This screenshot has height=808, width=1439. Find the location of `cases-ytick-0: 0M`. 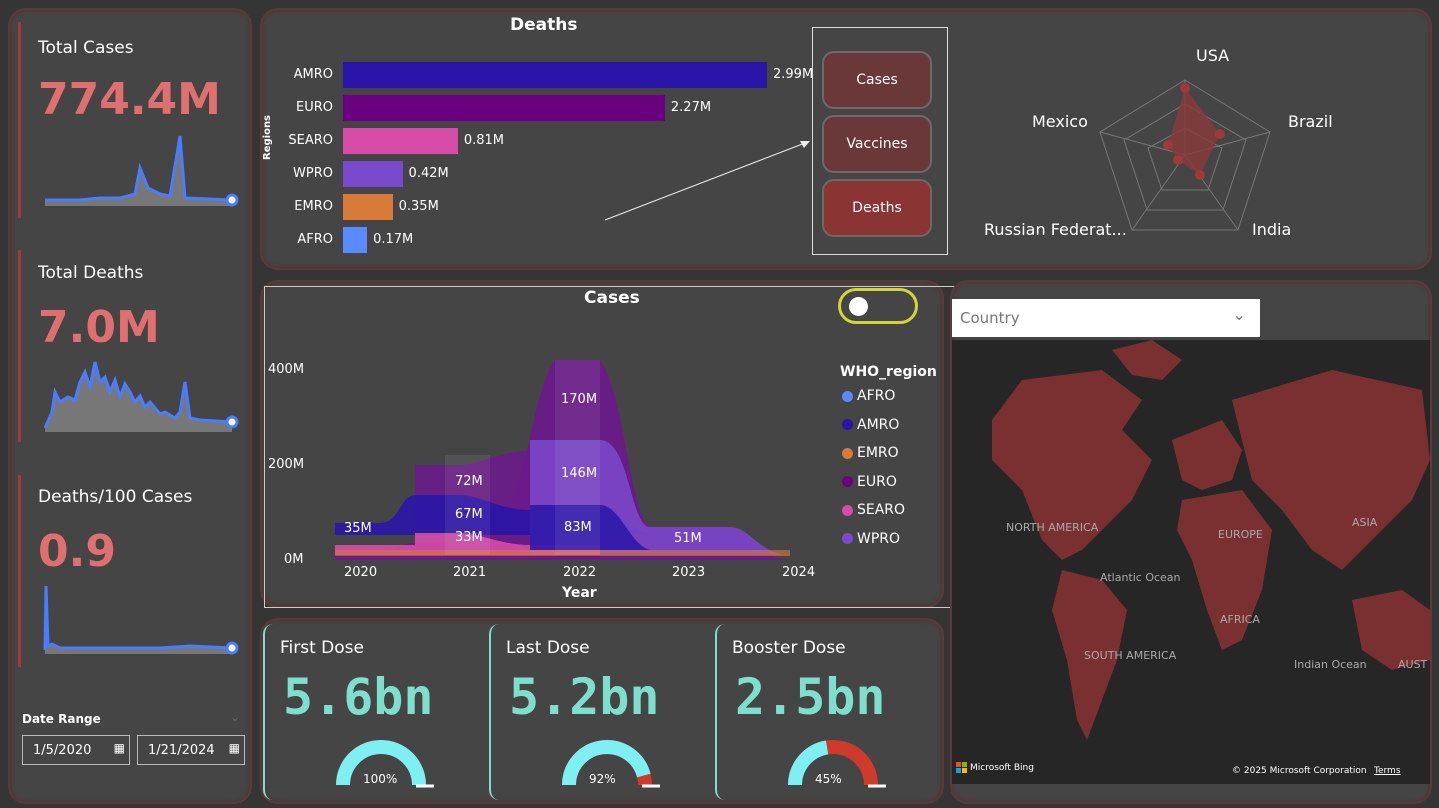

cases-ytick-0: 0M is located at coordinates (294, 559).